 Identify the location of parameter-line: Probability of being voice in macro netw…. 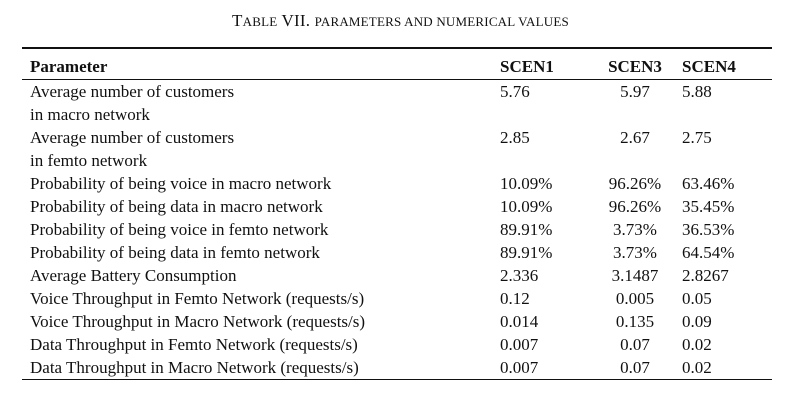
(181, 183).